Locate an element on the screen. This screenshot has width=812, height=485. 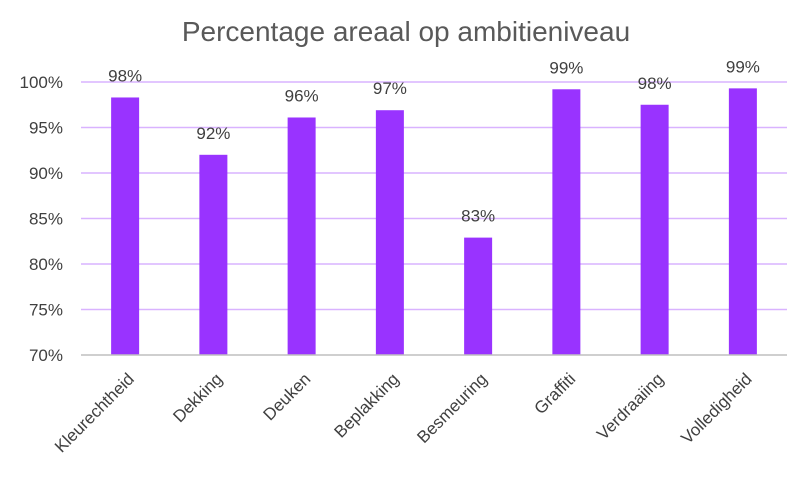
x-tick-label-1: Dekking is located at coordinates (197, 397).